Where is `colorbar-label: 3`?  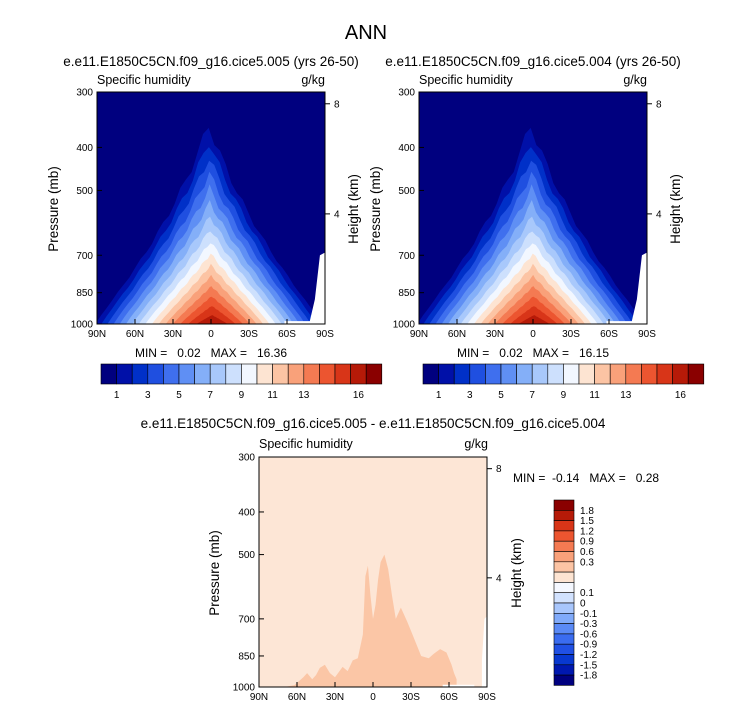
colorbar-label: 3 is located at coordinates (470, 395).